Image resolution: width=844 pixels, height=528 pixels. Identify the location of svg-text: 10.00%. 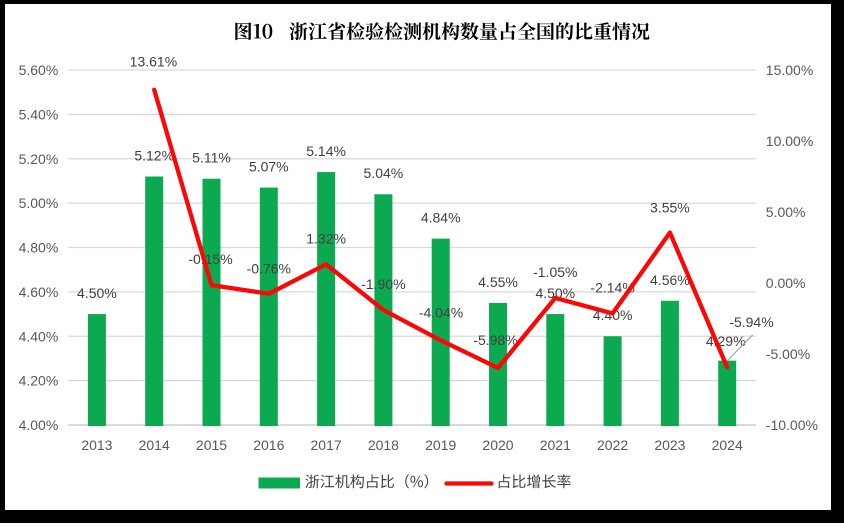
(789, 141).